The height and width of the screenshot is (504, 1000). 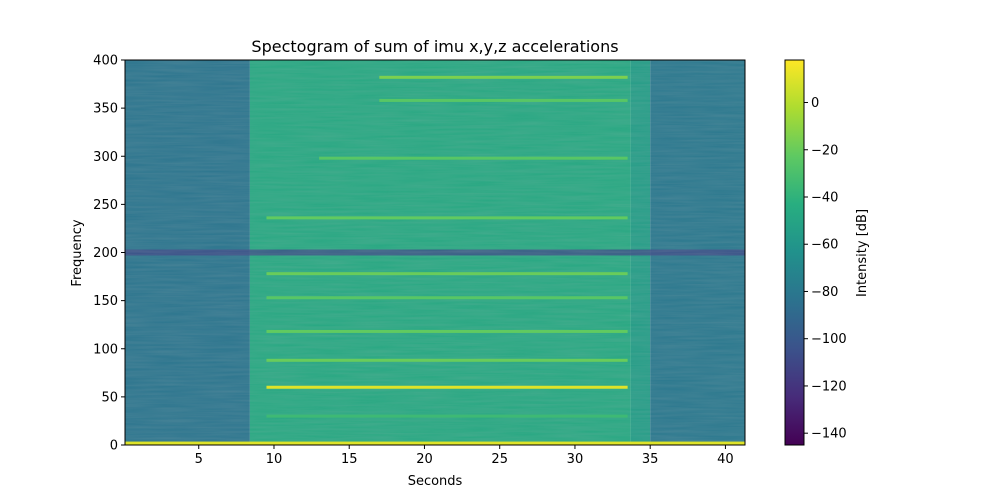 What do you see at coordinates (829, 434) in the screenshot?
I see `colorbar-tick-label: −140` at bounding box center [829, 434].